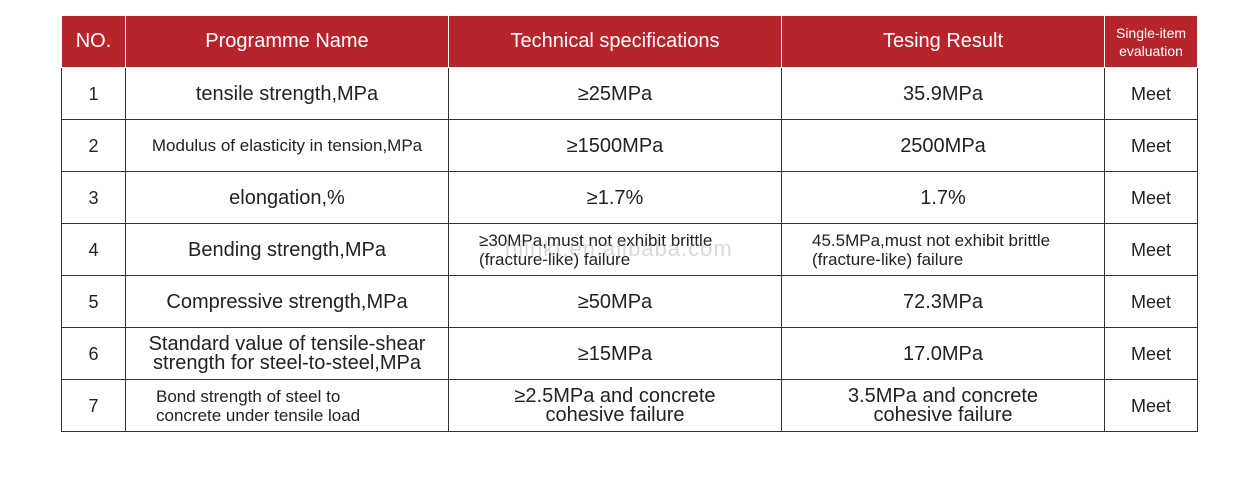 This screenshot has height=502, width=1250. Describe the element at coordinates (555, 259) in the screenshot. I see `spec-line2: (fracture-like) failure` at that location.